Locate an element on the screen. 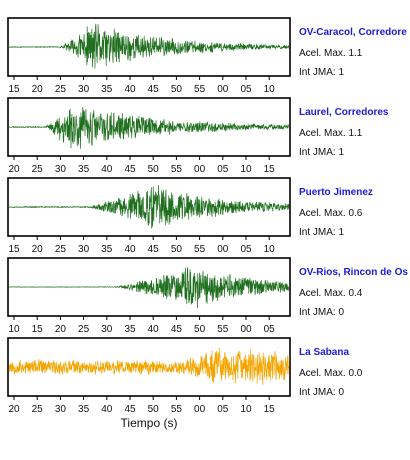 This screenshot has width=410, height=460. station-name: OV-Caracol, Corredore is located at coordinates (353, 32).